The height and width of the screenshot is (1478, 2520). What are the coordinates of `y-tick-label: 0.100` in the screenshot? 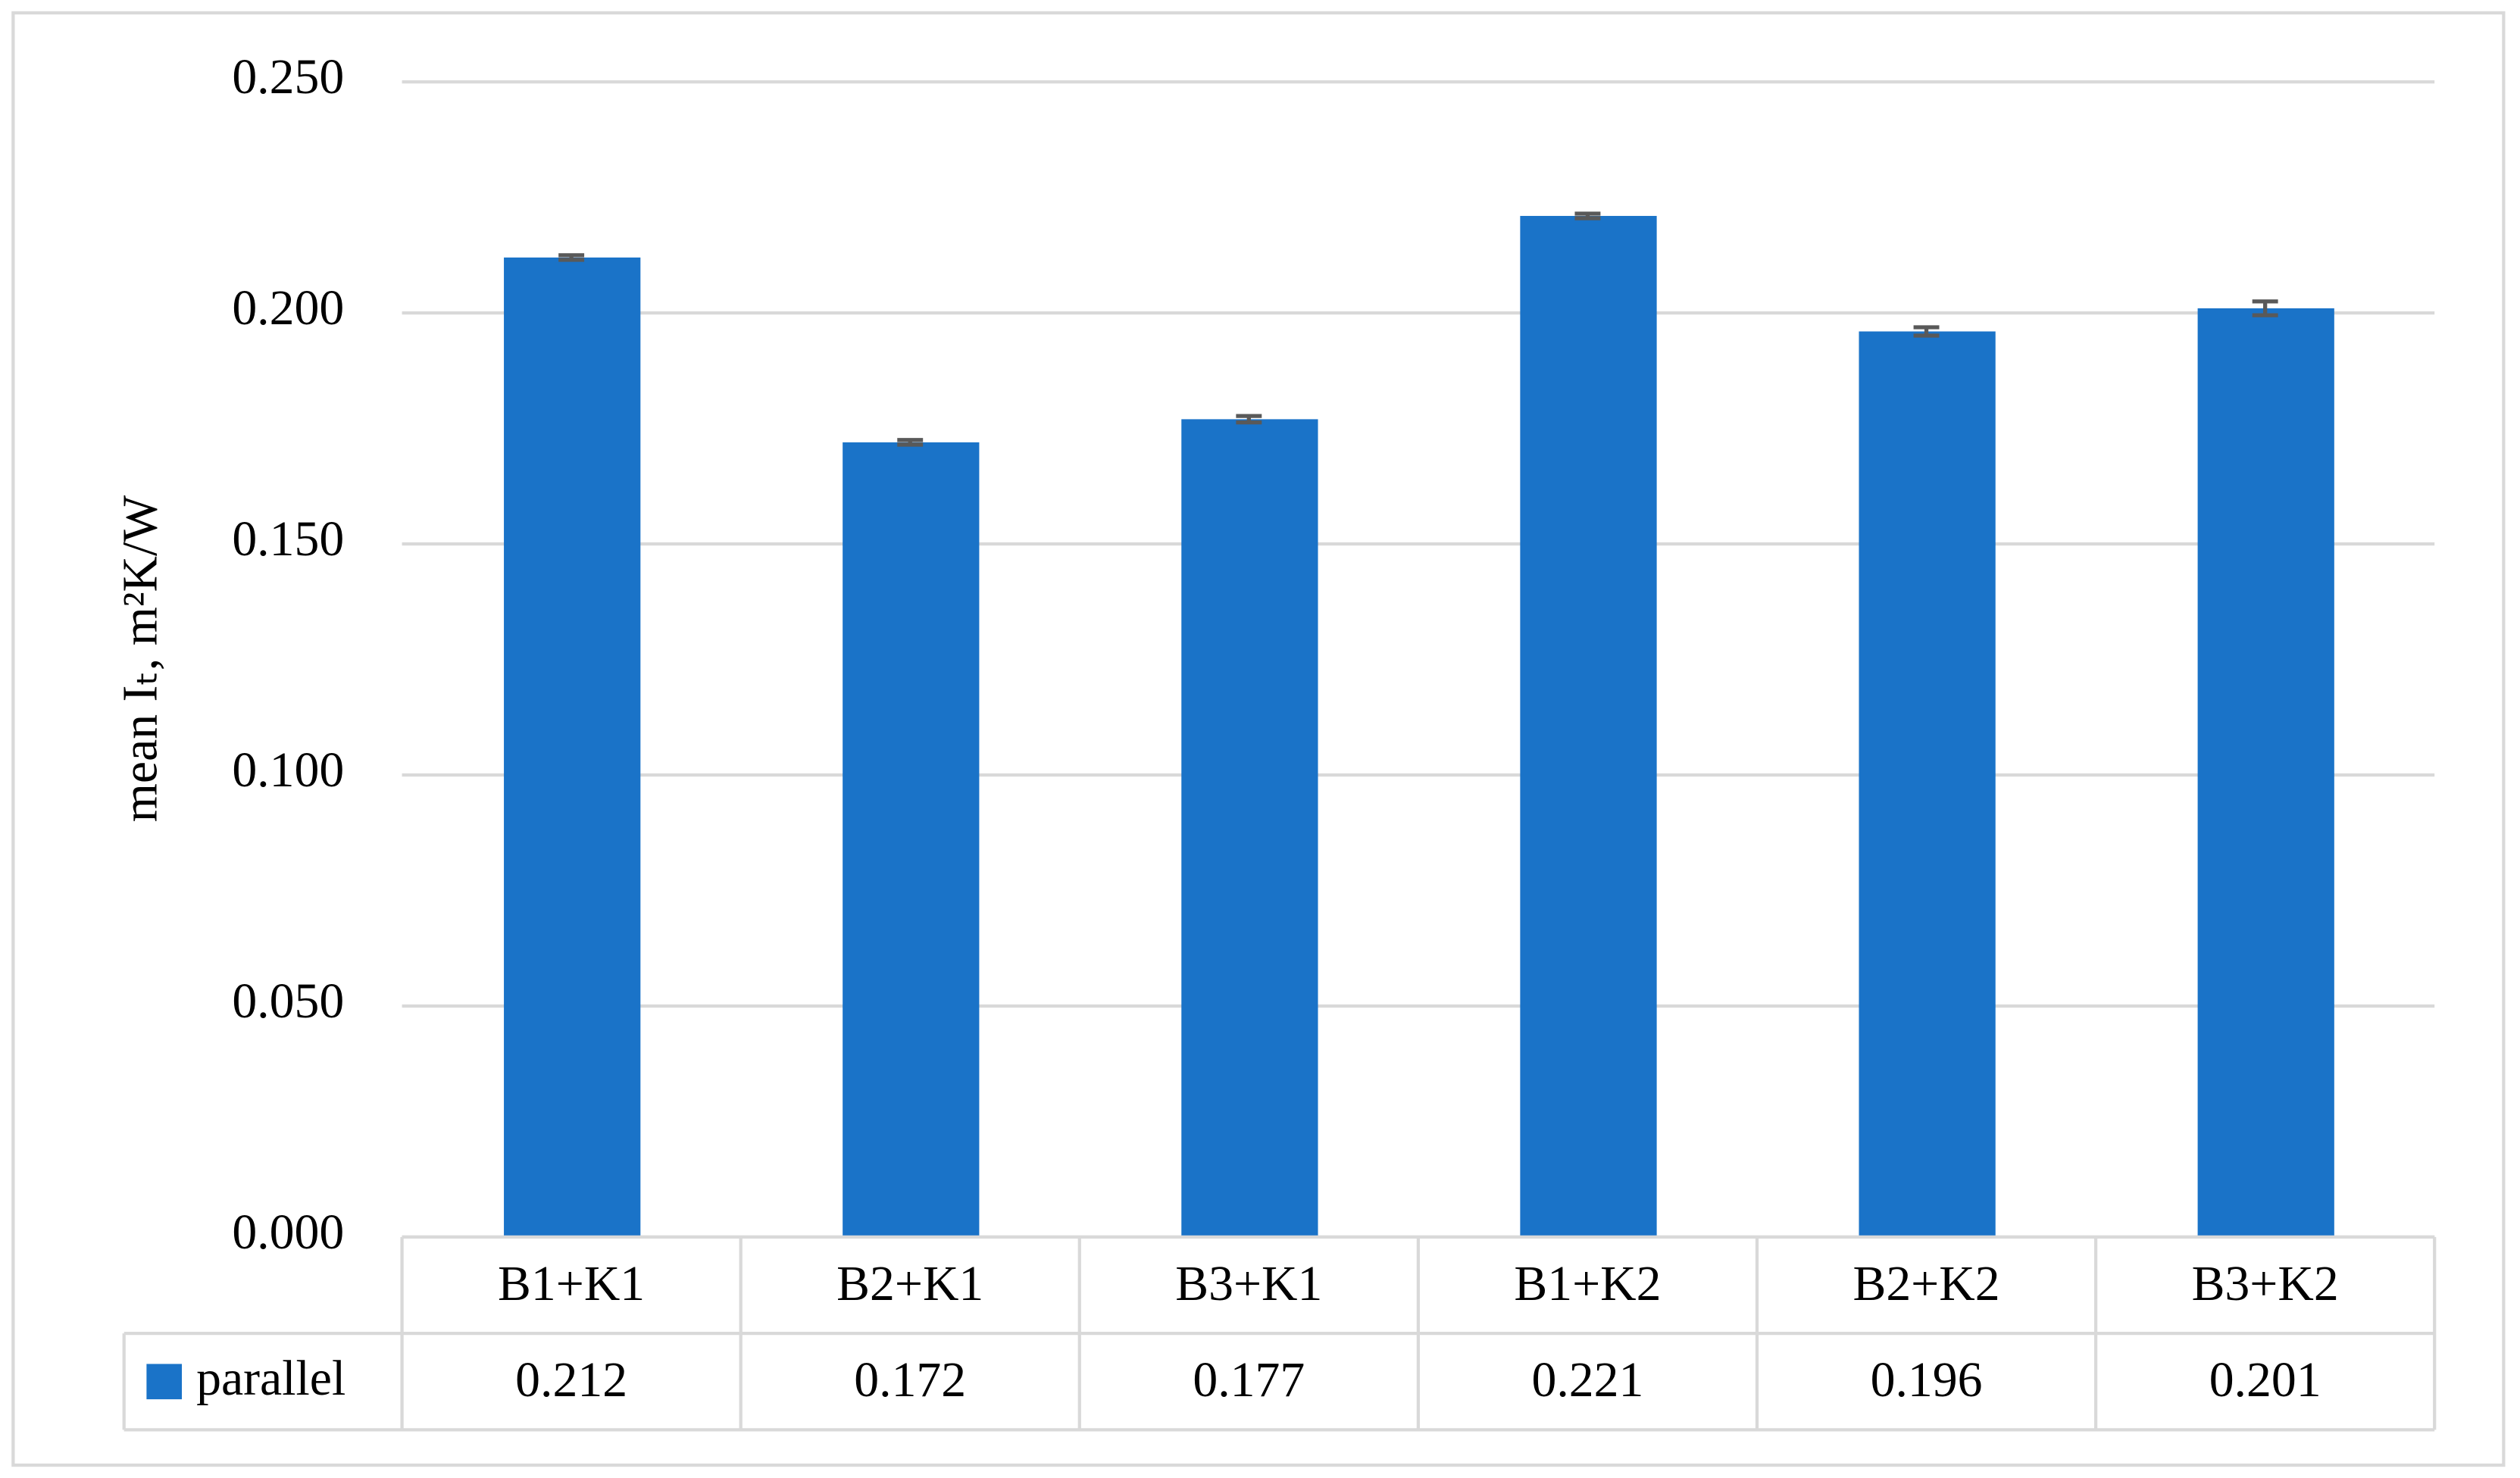 It's located at (288, 770).